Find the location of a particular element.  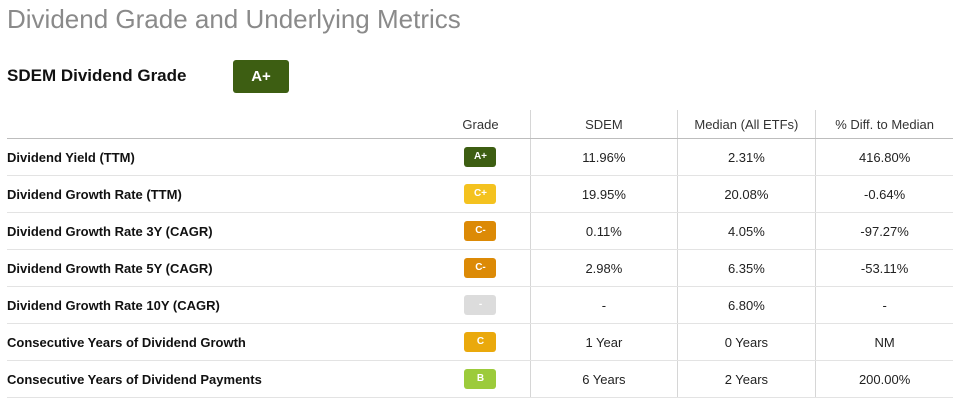

metric-name: Consecutive Years of Dividend Payments is located at coordinates (219, 379).